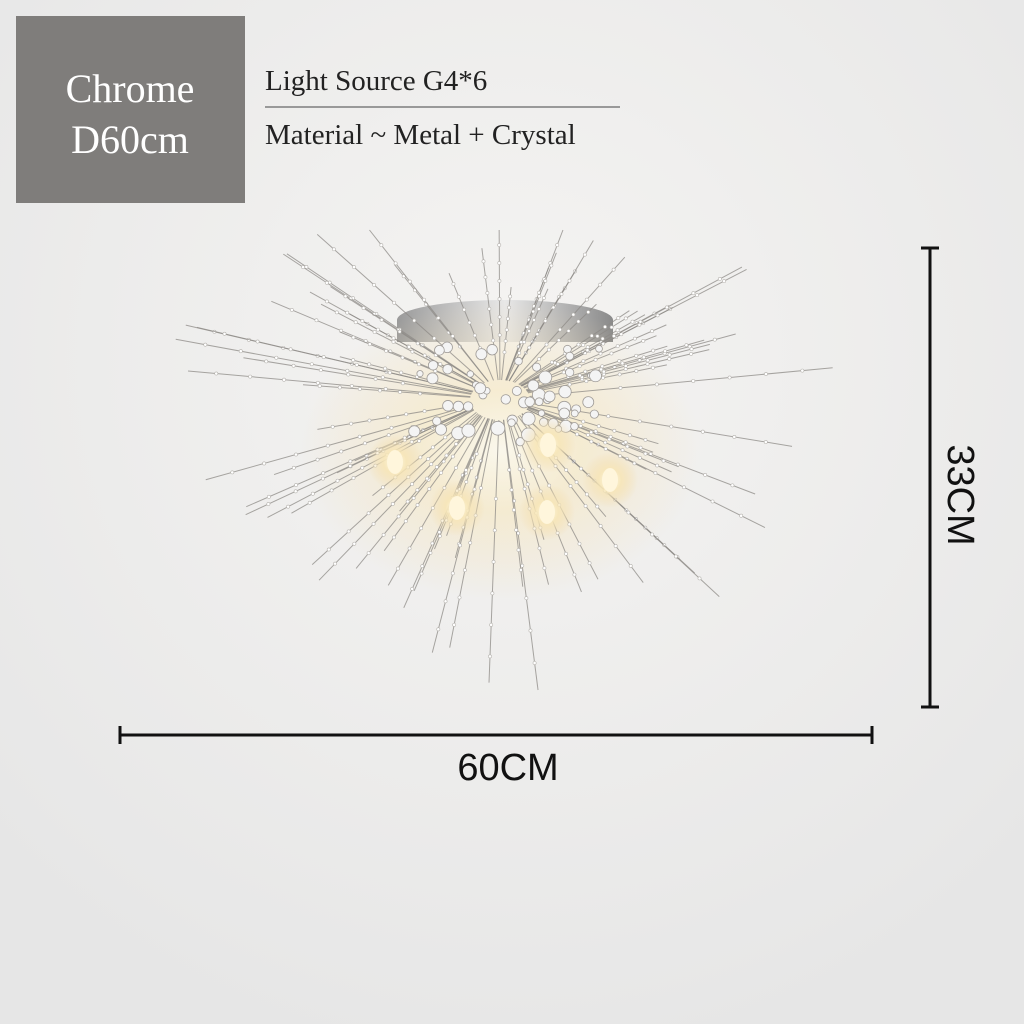 This screenshot has width=1024, height=1024. I want to click on bulb, so click(457, 508).